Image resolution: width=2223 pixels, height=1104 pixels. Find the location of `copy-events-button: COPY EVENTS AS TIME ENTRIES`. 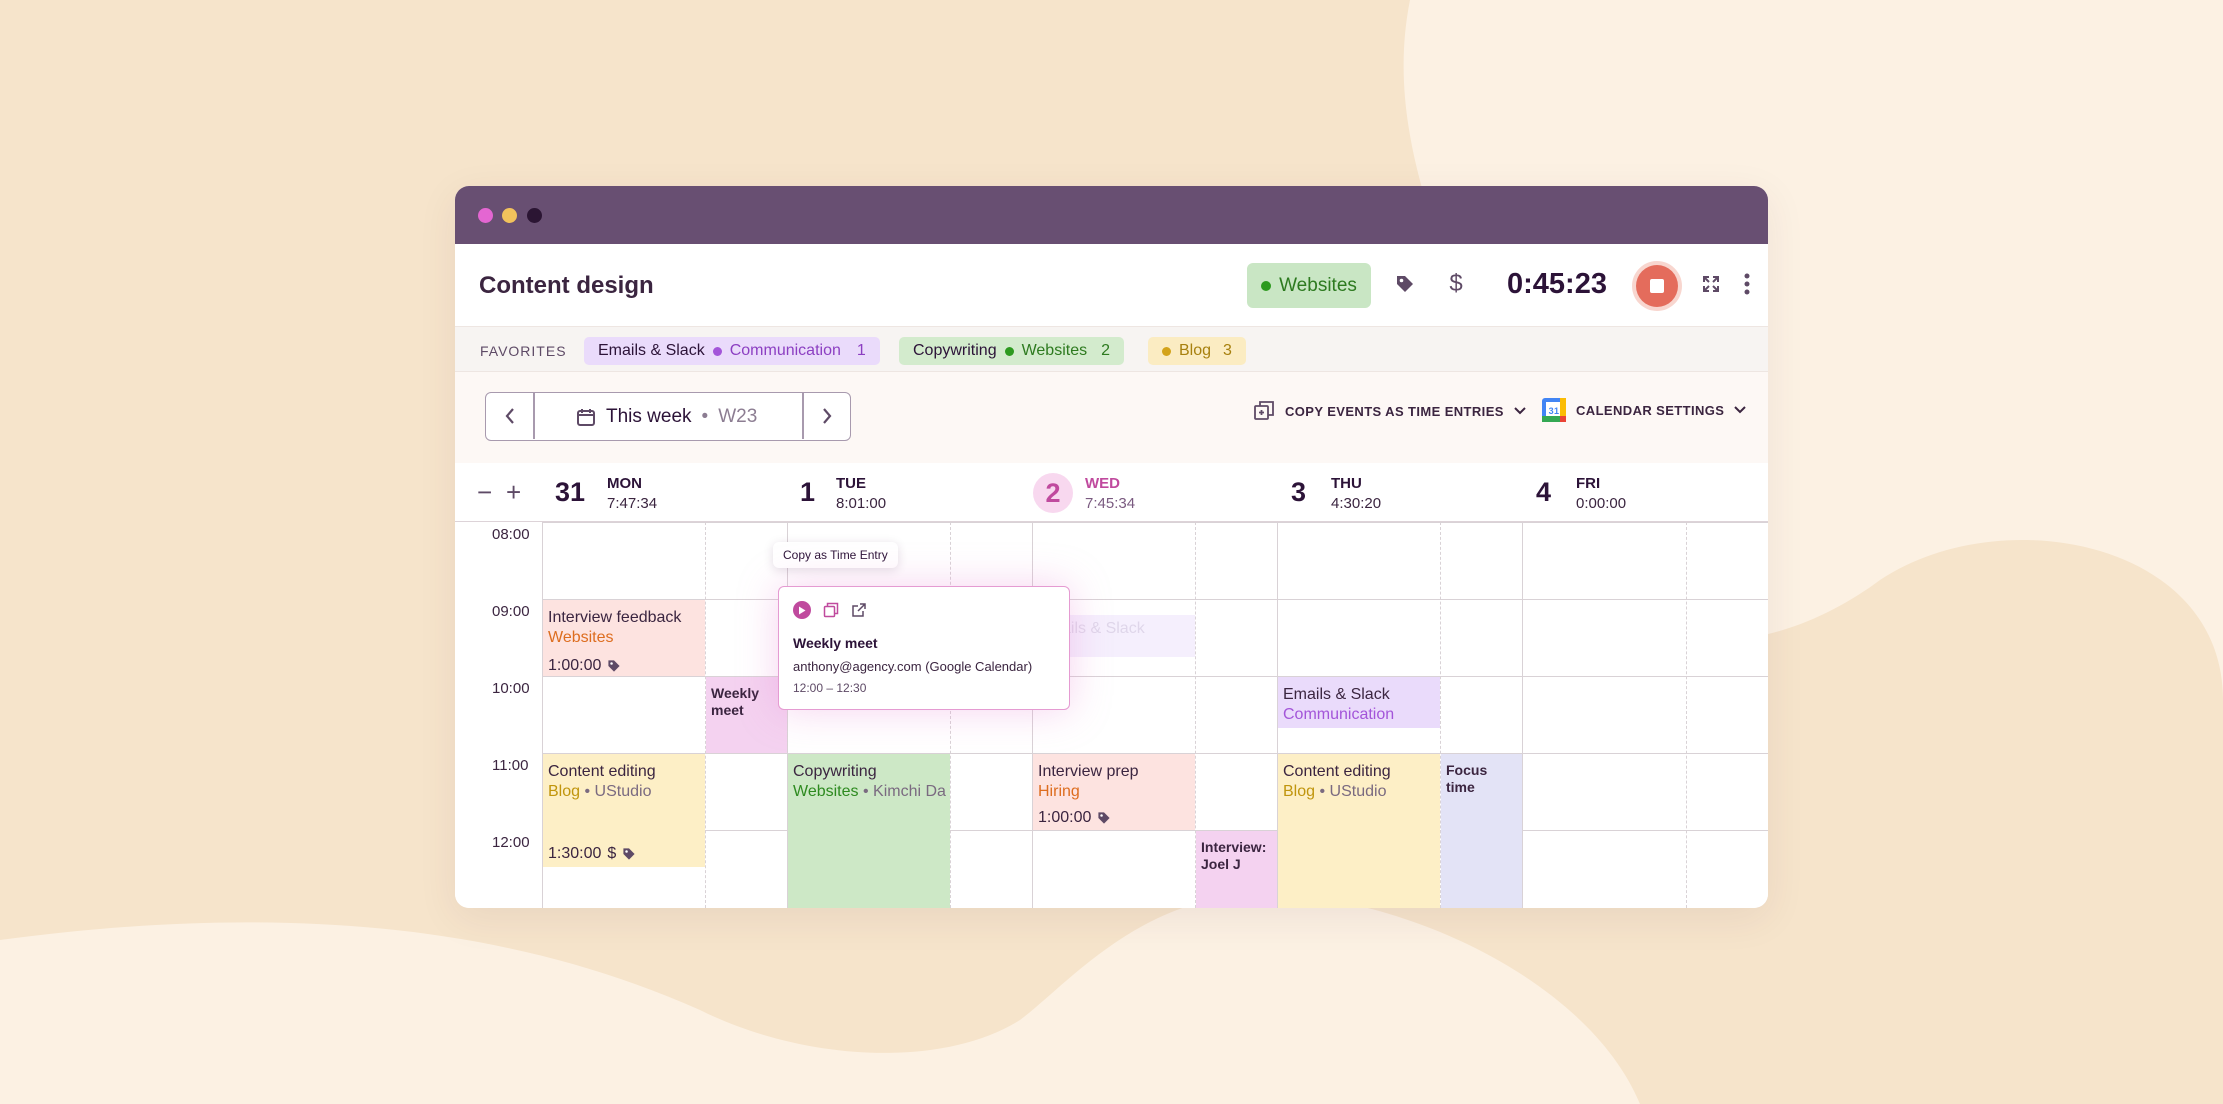

copy-events-button: COPY EVENTS AS TIME ENTRIES is located at coordinates (1389, 411).